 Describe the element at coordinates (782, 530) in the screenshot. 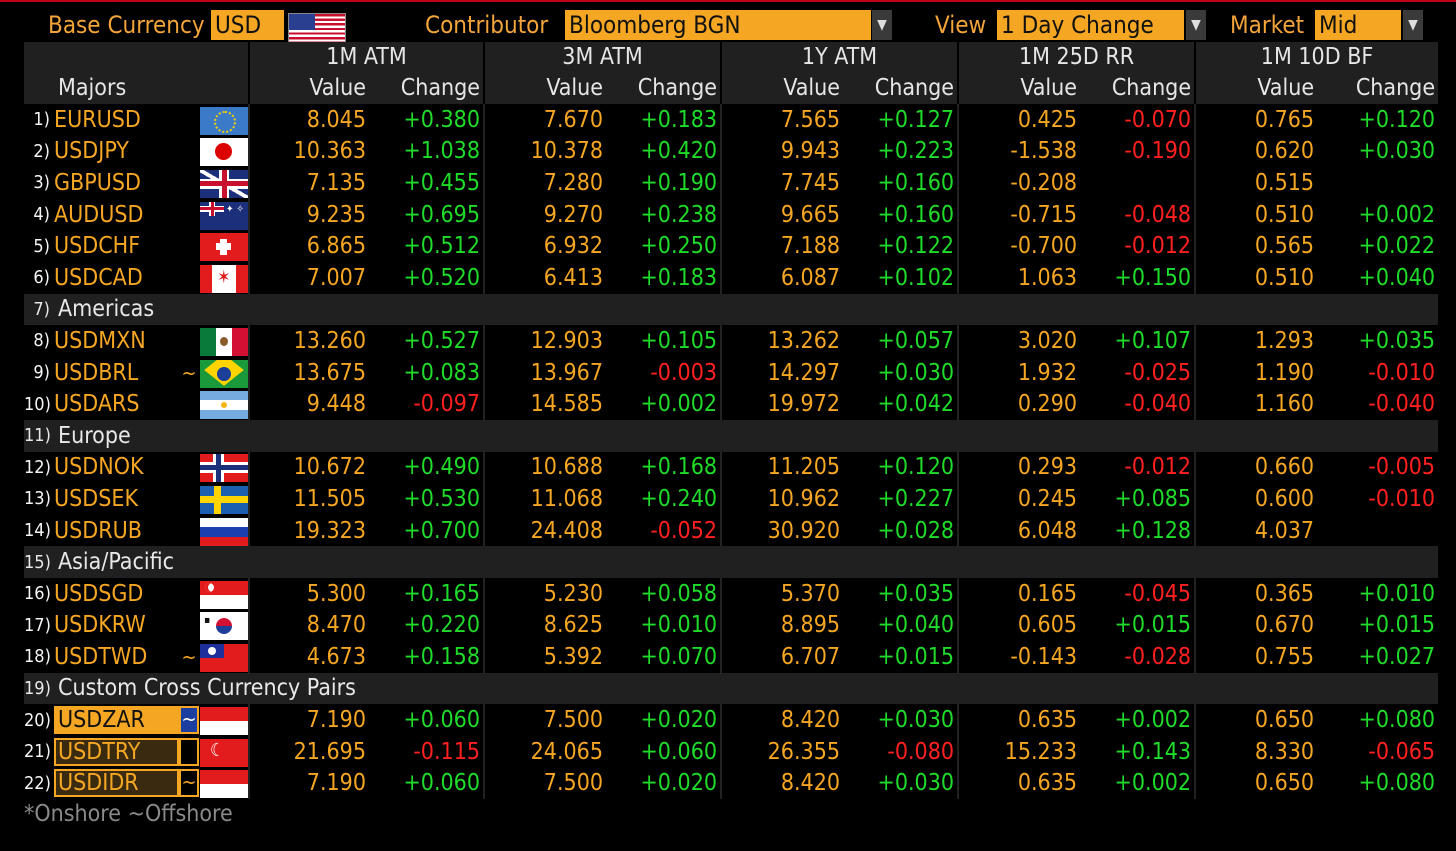

I see `value-cell: 30.920` at that location.